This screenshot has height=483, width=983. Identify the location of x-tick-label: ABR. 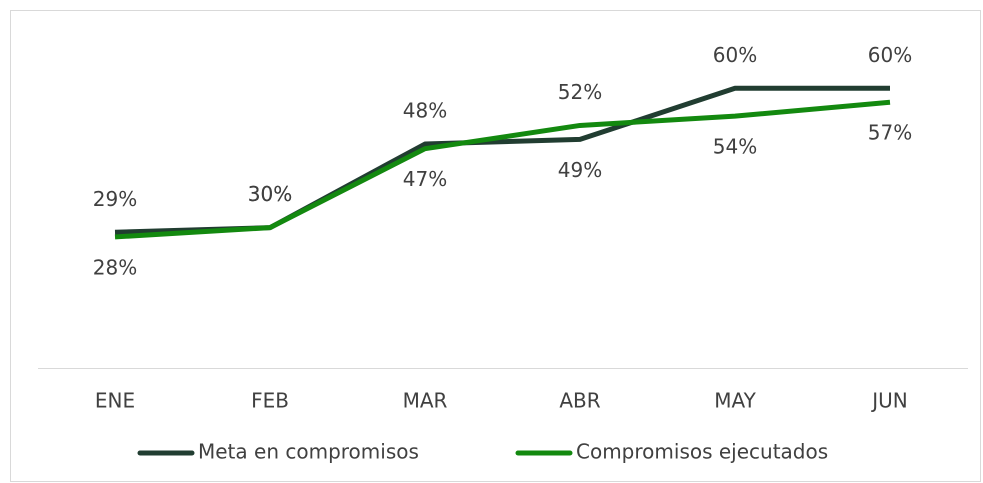
(579, 401).